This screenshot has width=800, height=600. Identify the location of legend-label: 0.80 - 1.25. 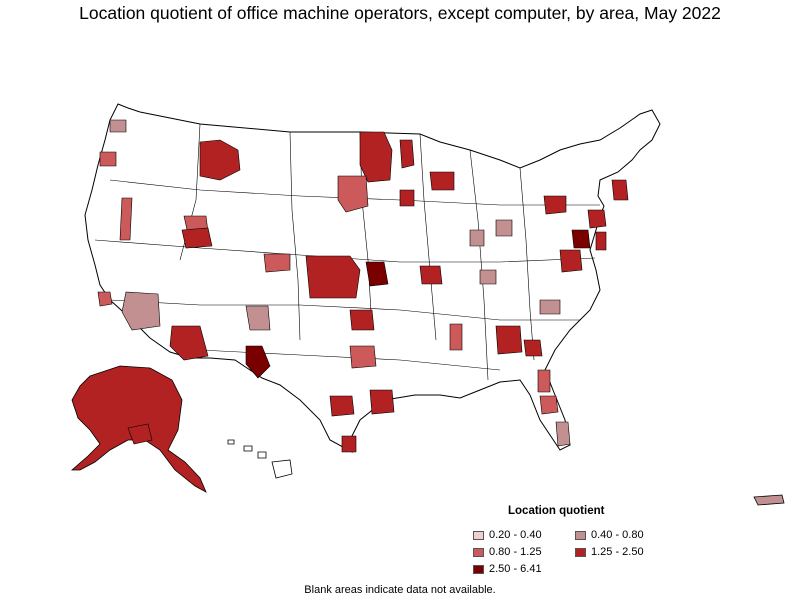
(515, 552).